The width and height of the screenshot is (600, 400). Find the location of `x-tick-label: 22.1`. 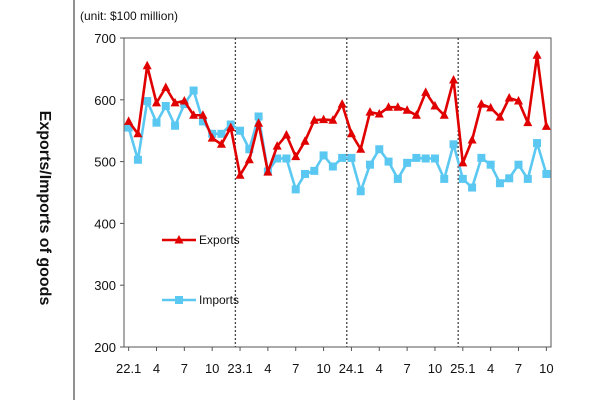

x-tick-label: 22.1 is located at coordinates (128, 368).